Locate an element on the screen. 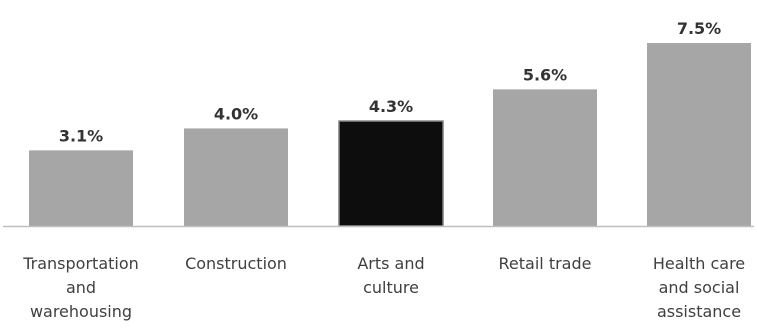 The image size is (757, 333). category-label-4: Health care and social assistance is located at coordinates (699, 287).